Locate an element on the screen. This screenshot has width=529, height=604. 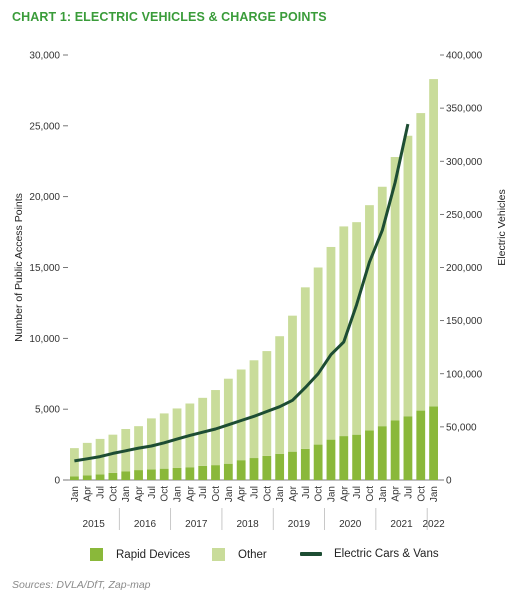
source-note: Sources: DVLA/DfT, Zap-map is located at coordinates (81, 585).